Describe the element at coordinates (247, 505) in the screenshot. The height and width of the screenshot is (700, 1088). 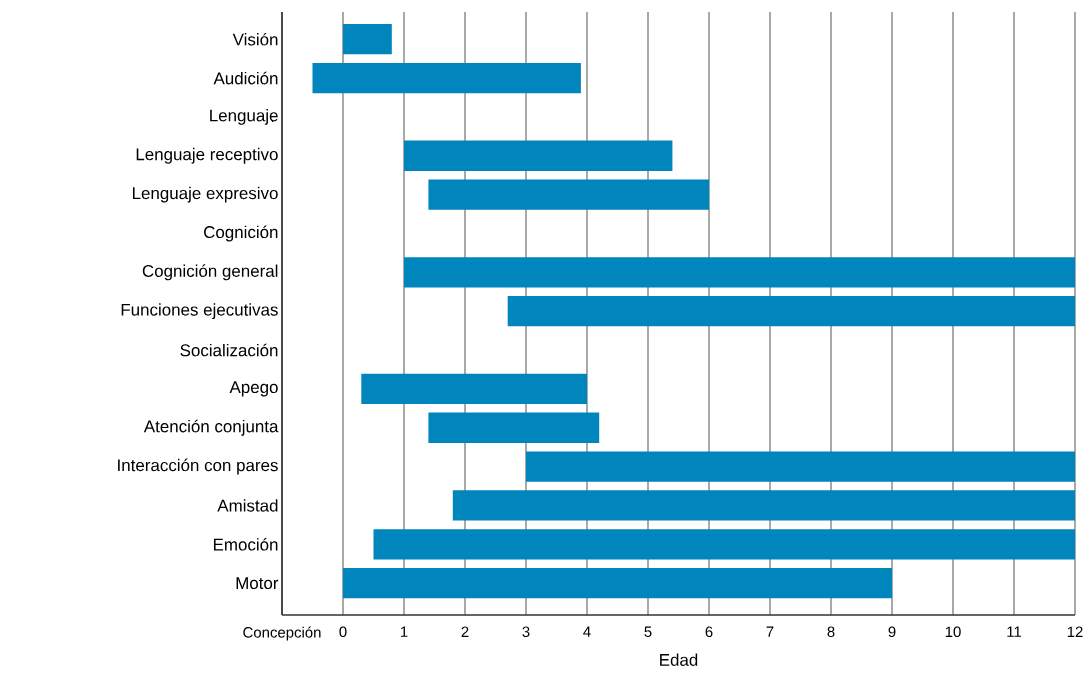
I see `y-tick-label: Amistad` at that location.